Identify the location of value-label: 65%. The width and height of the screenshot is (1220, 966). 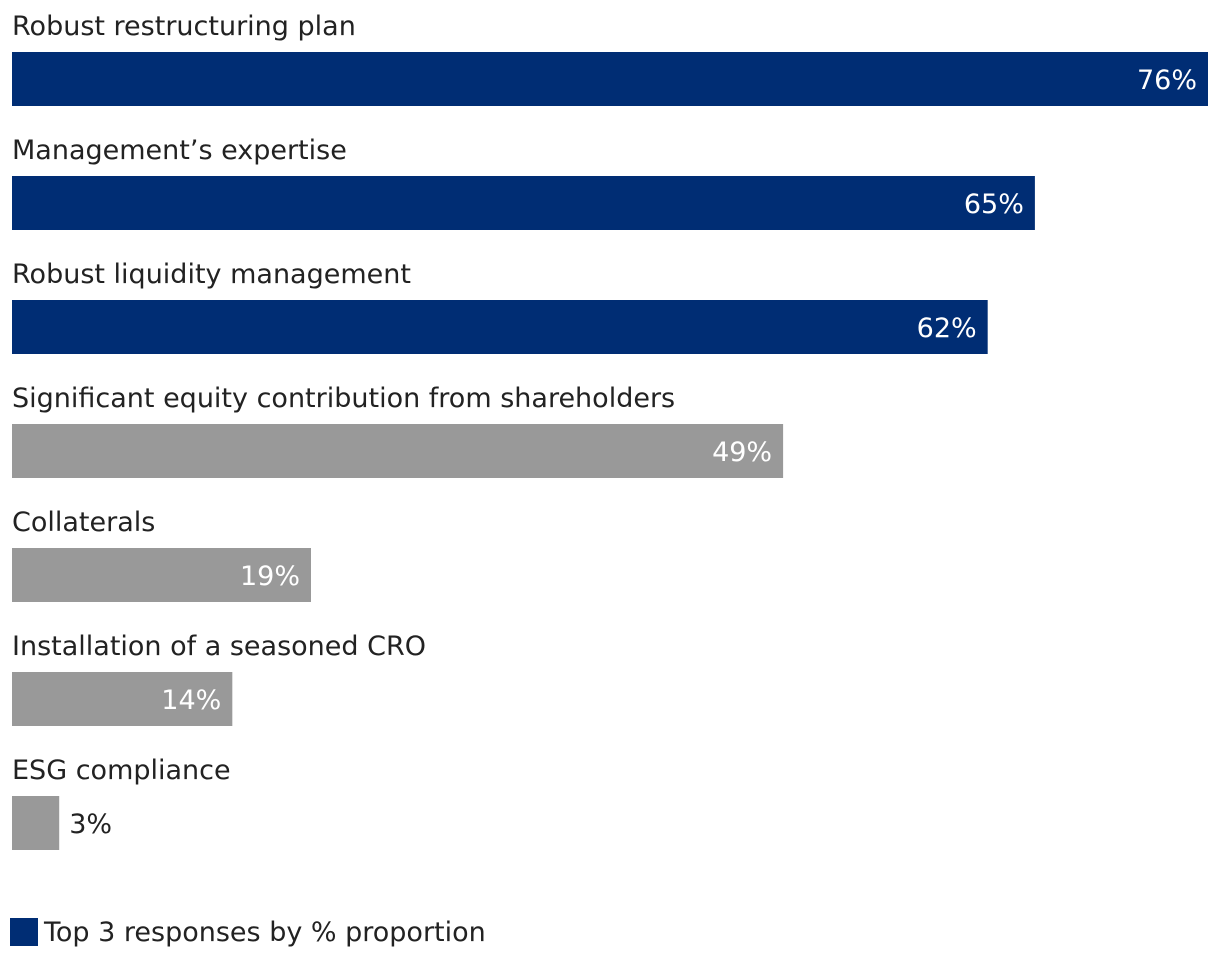
(994, 204).